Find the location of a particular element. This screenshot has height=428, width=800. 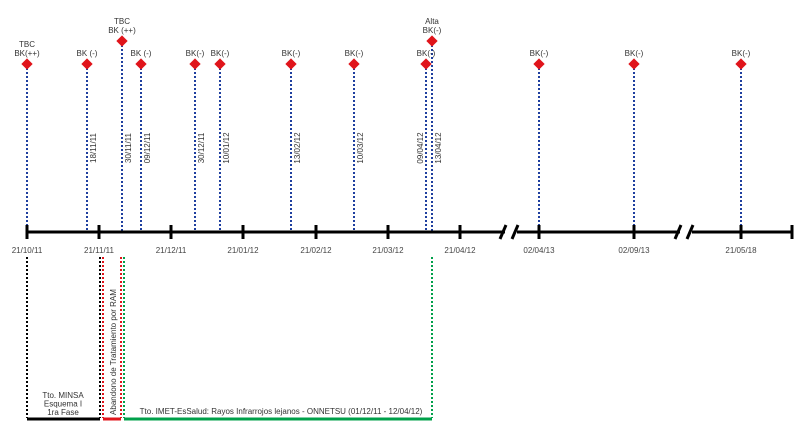

minsa-phase-label: Esquema I is located at coordinates (63, 404).